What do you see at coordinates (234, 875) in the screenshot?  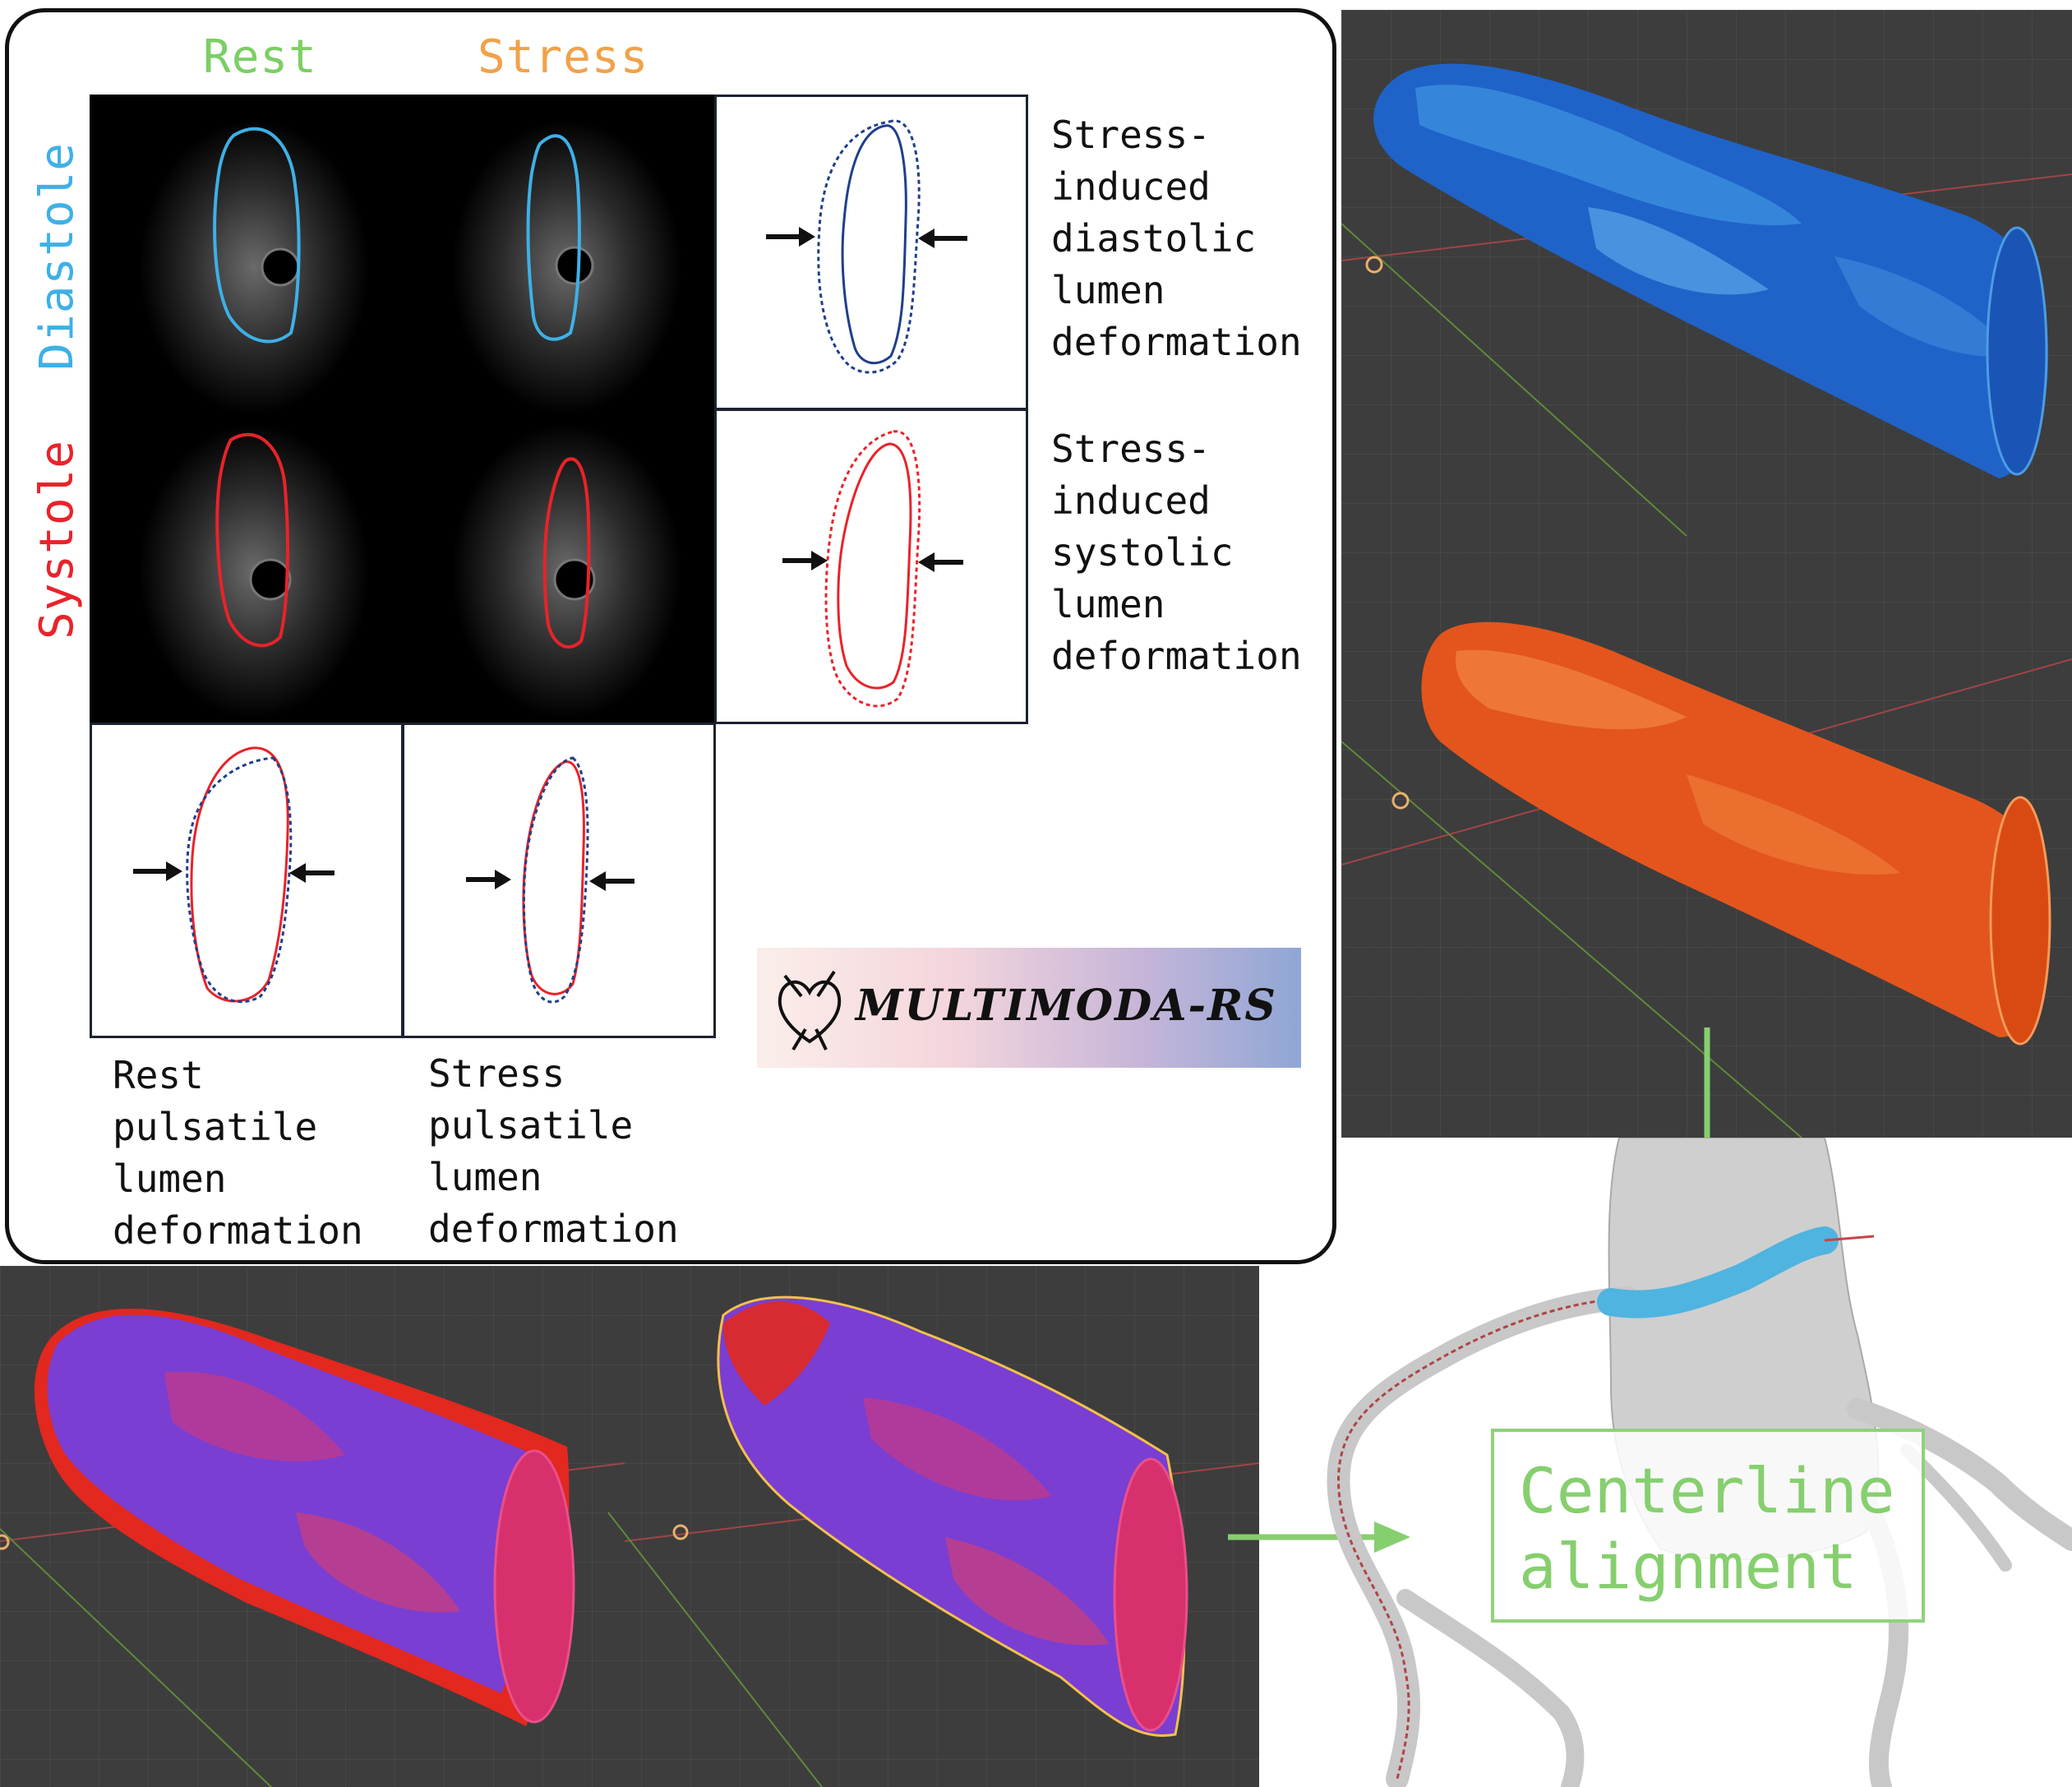 I see `rest-pulsatile-overlay` at bounding box center [234, 875].